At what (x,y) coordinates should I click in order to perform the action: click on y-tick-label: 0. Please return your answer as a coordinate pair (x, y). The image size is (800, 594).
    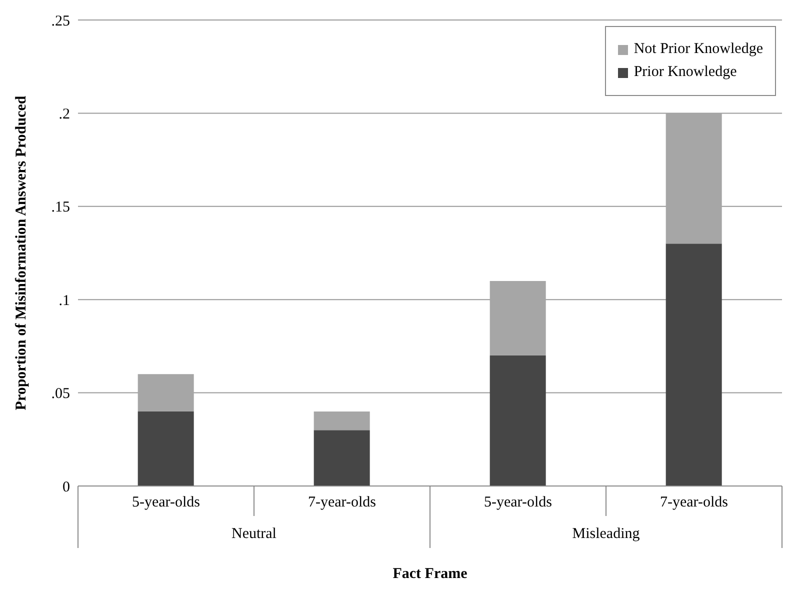
    Looking at the image, I should click on (66, 487).